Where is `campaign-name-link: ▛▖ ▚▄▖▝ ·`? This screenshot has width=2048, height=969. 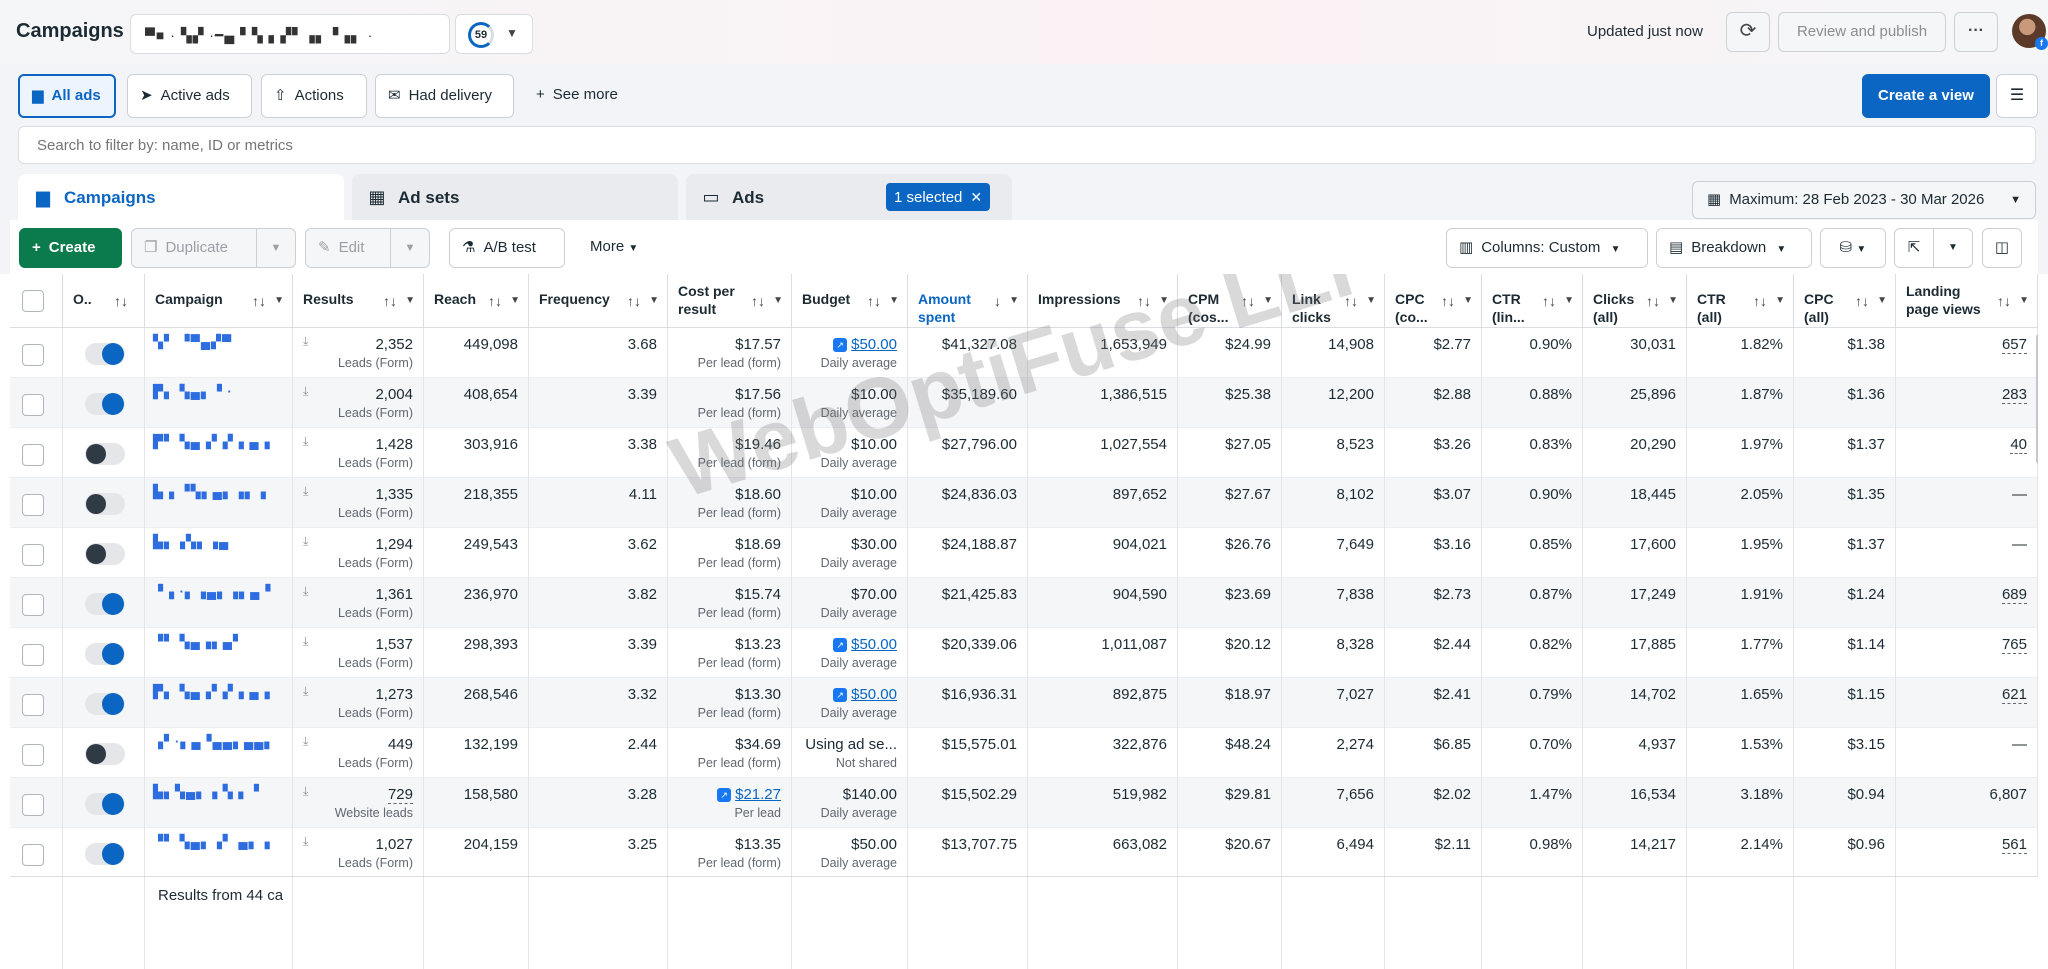 campaign-name-link: ▛▖ ▚▄▖▝ · is located at coordinates (219, 403).